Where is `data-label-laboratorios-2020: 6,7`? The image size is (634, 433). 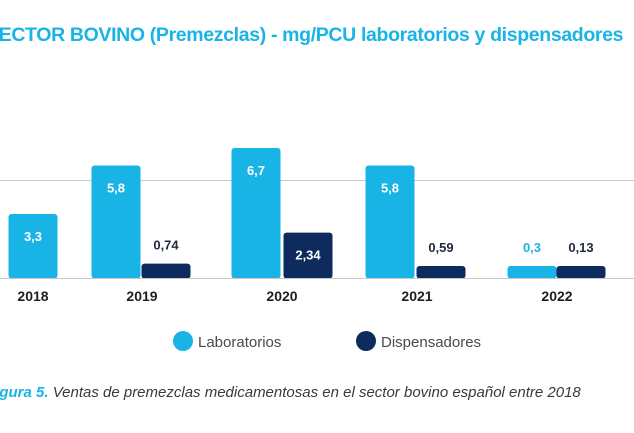
data-label-laboratorios-2020: 6,7 is located at coordinates (256, 170).